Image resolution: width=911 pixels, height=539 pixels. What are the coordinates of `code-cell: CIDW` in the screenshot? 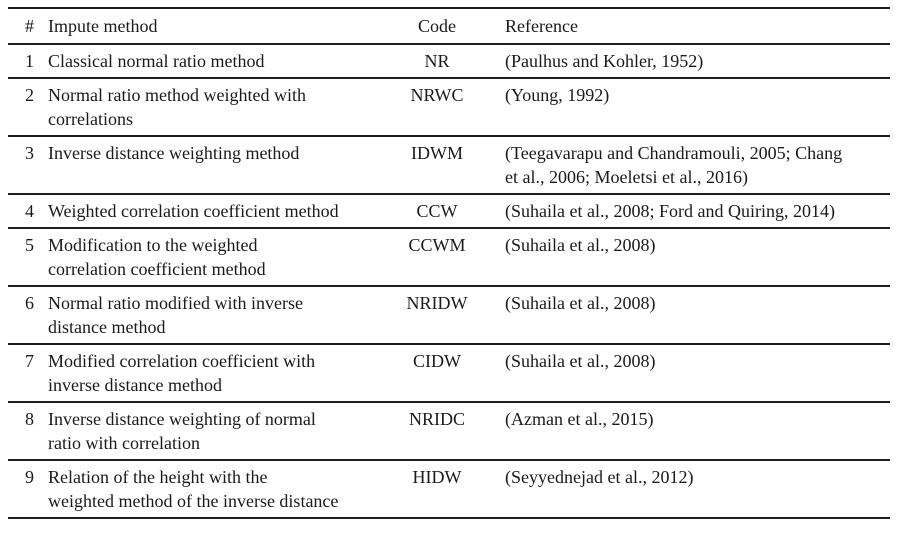 It's located at (437, 373).